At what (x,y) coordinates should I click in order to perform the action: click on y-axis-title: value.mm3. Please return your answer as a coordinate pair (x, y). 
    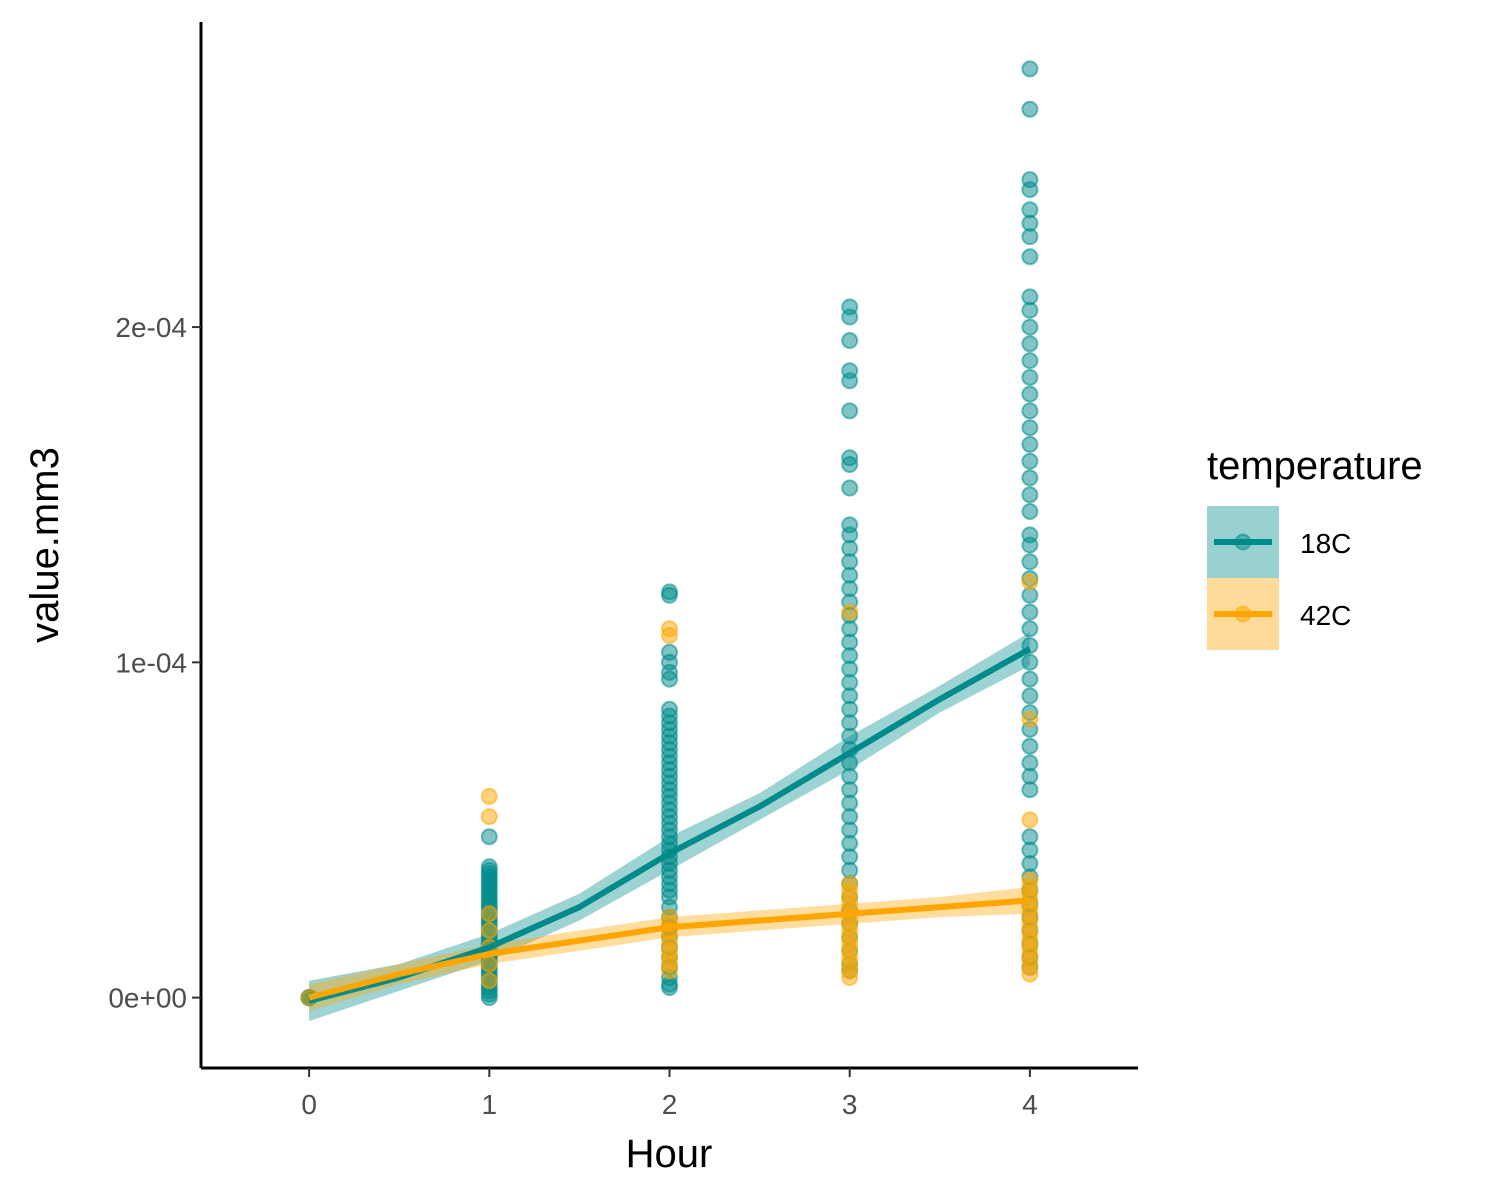
    Looking at the image, I should click on (45, 545).